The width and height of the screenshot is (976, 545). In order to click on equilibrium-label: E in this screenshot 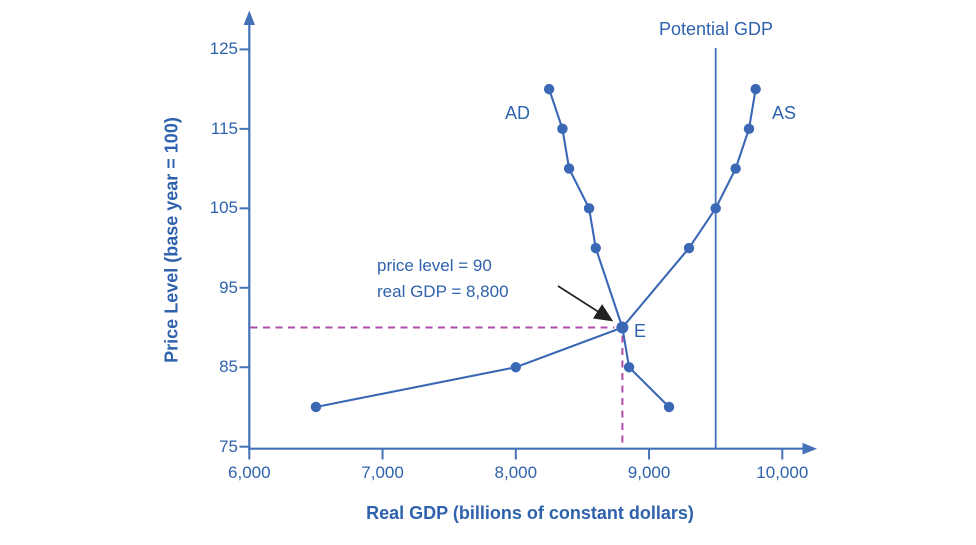, I will do `click(640, 331)`.